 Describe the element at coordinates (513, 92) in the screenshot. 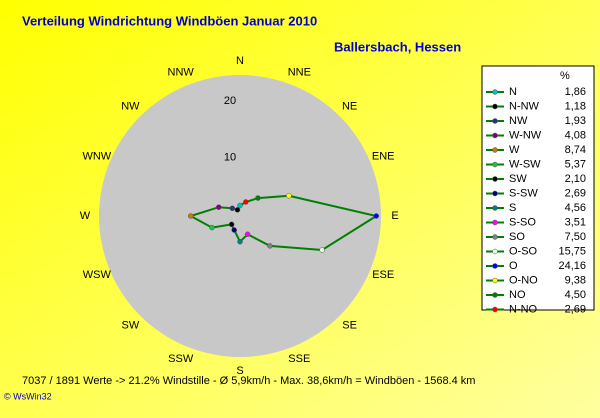

I see `legend-label: N` at that location.